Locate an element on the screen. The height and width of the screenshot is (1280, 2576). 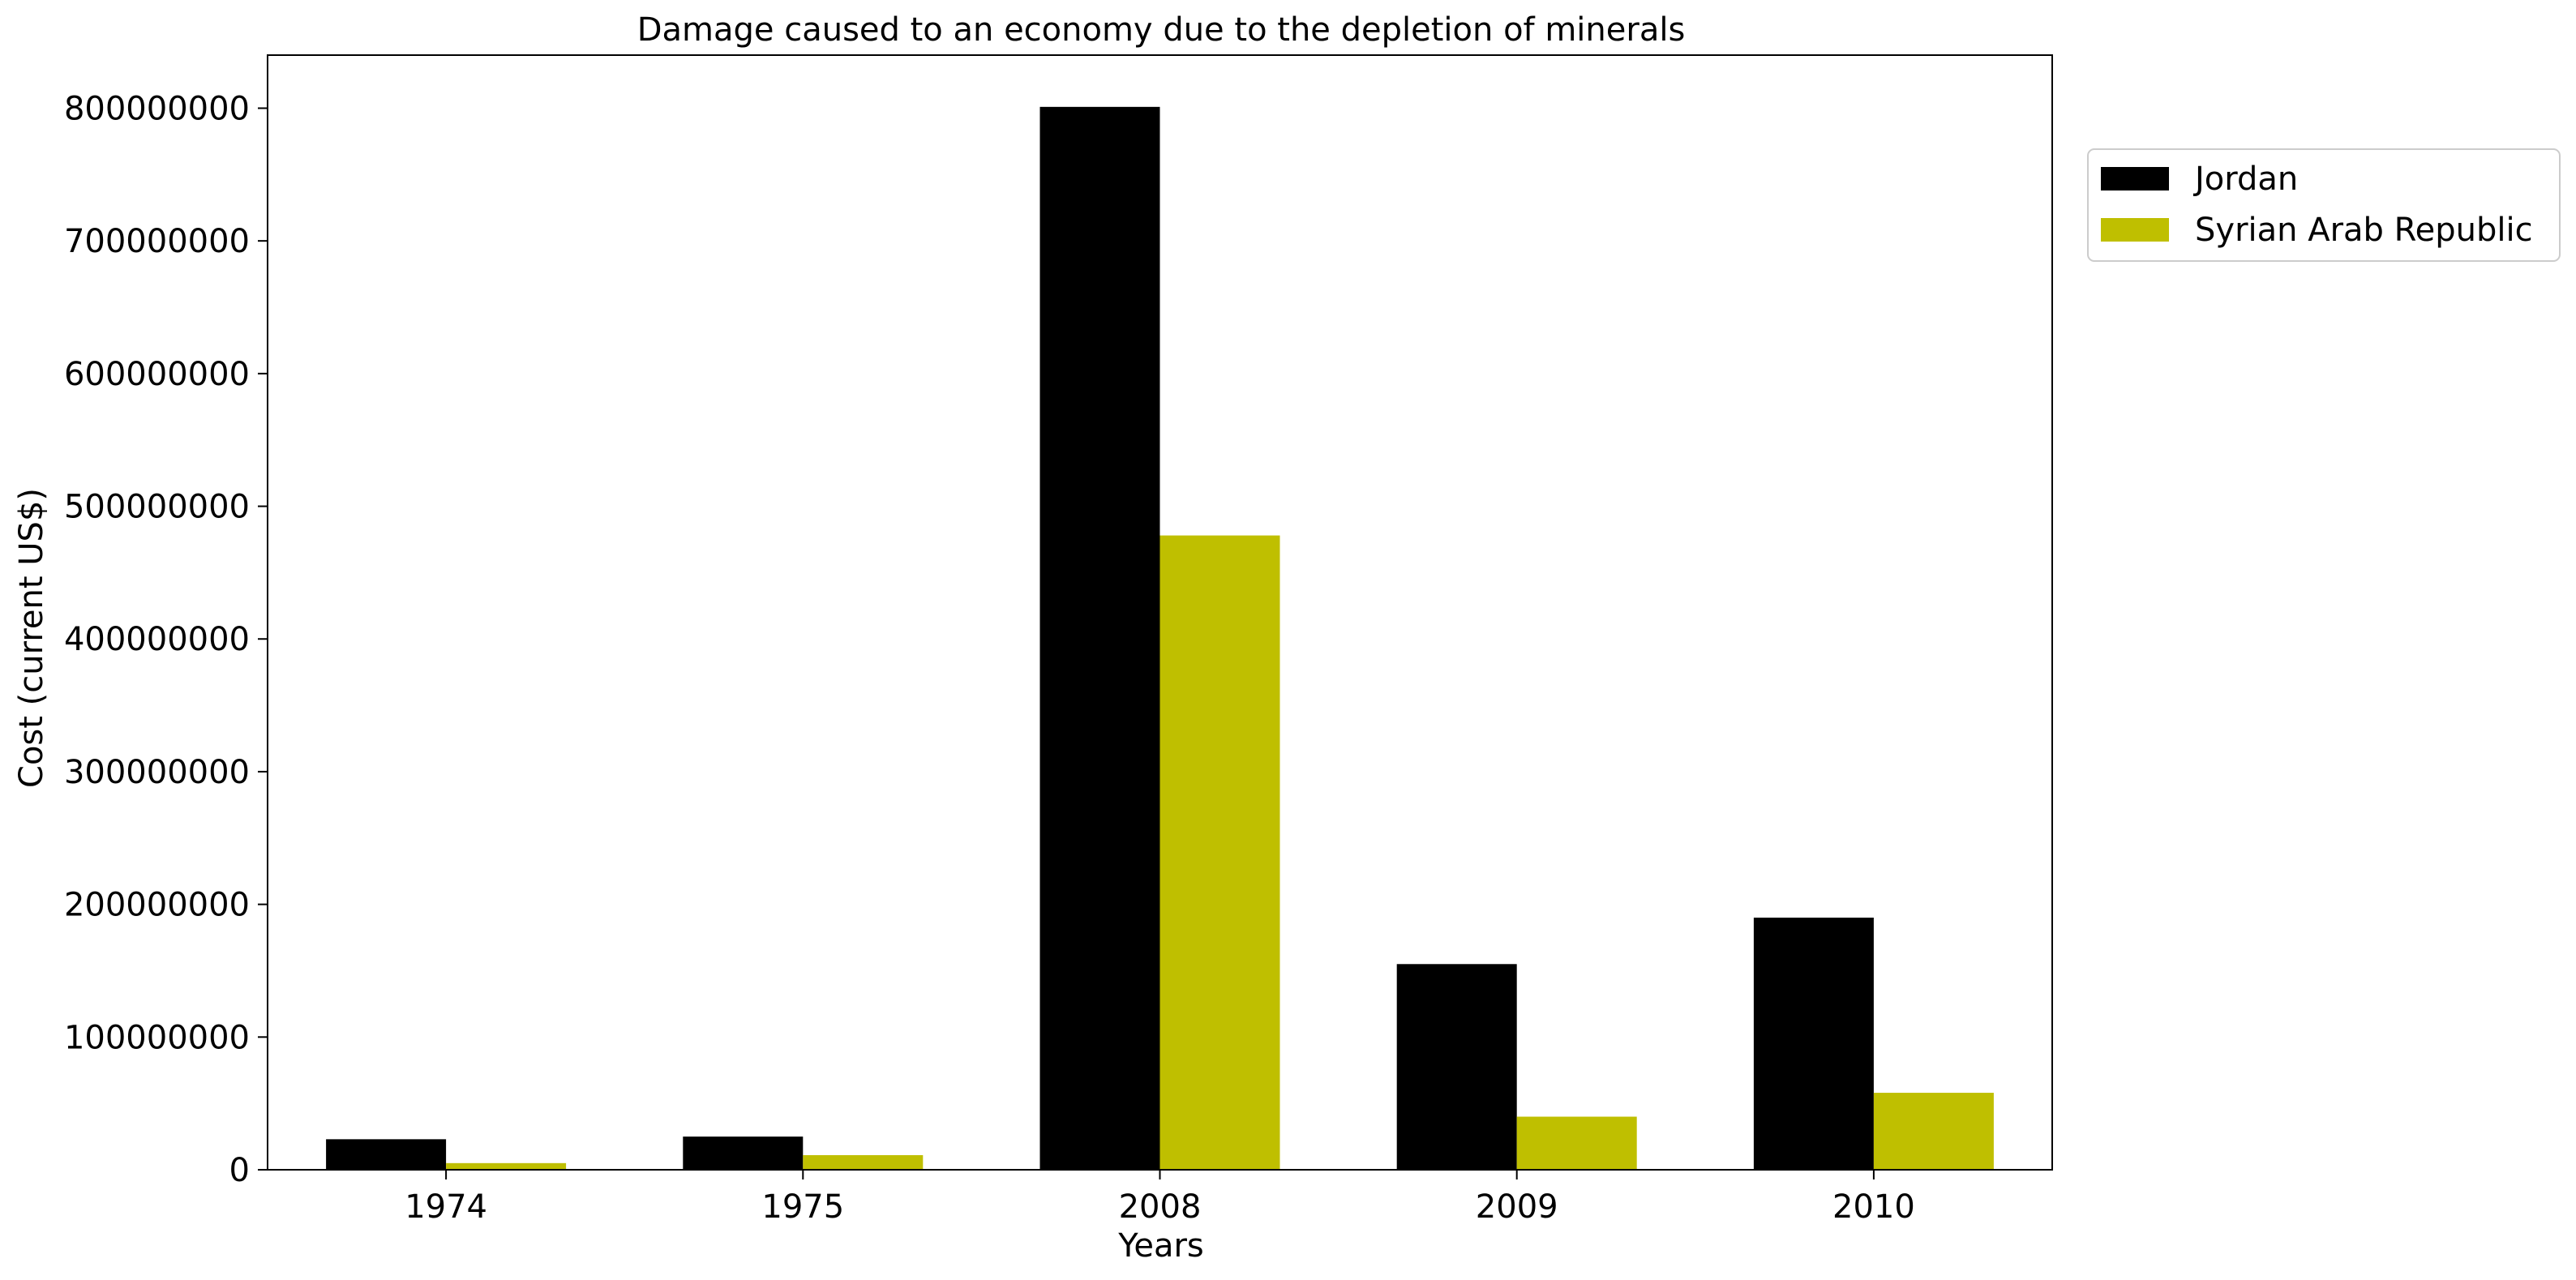
bar-jordan-2010 is located at coordinates (1813, 1043).